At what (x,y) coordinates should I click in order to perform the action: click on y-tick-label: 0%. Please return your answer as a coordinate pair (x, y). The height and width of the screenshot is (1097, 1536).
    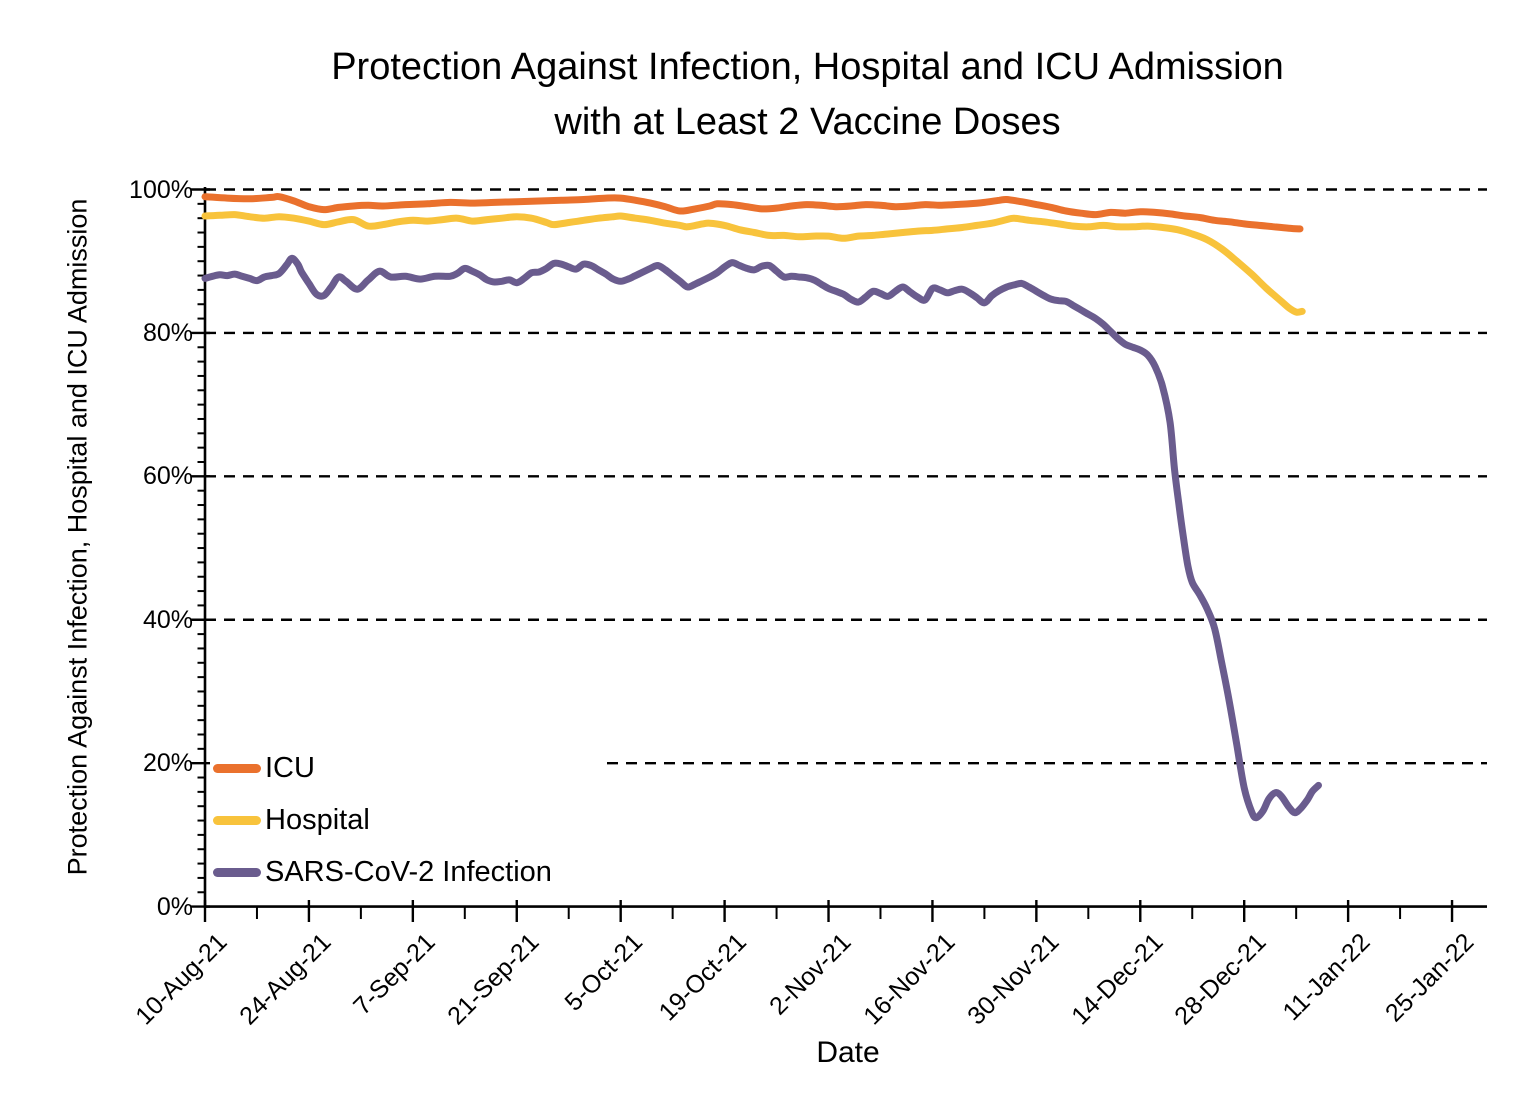
    Looking at the image, I should click on (174, 906).